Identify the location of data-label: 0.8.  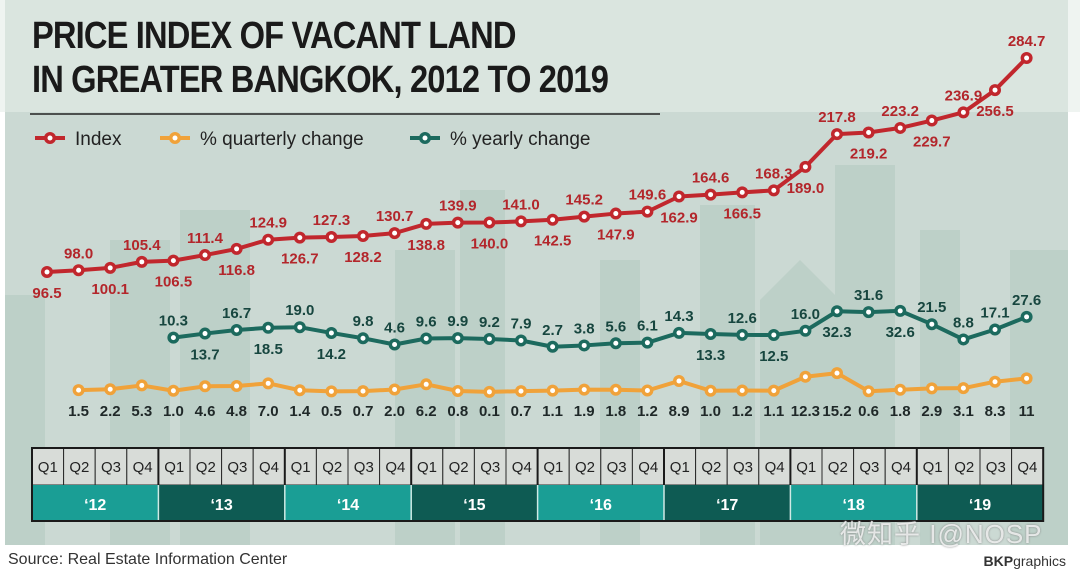
(457, 411).